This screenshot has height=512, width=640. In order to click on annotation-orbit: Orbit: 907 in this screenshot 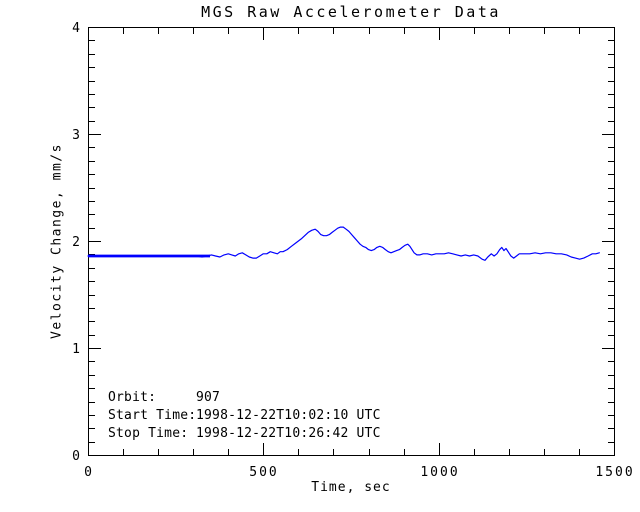, I will do `click(244, 398)`.